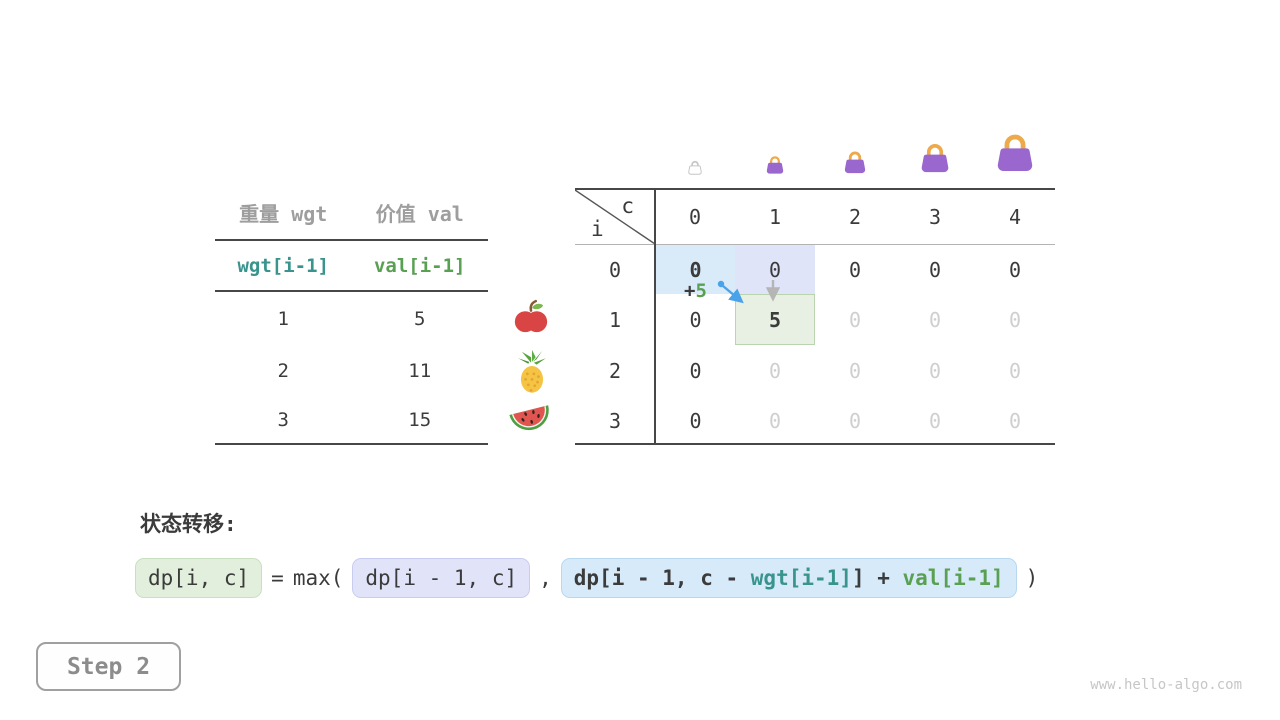  I want to click on dp-col-header-3: 3, so click(935, 217).